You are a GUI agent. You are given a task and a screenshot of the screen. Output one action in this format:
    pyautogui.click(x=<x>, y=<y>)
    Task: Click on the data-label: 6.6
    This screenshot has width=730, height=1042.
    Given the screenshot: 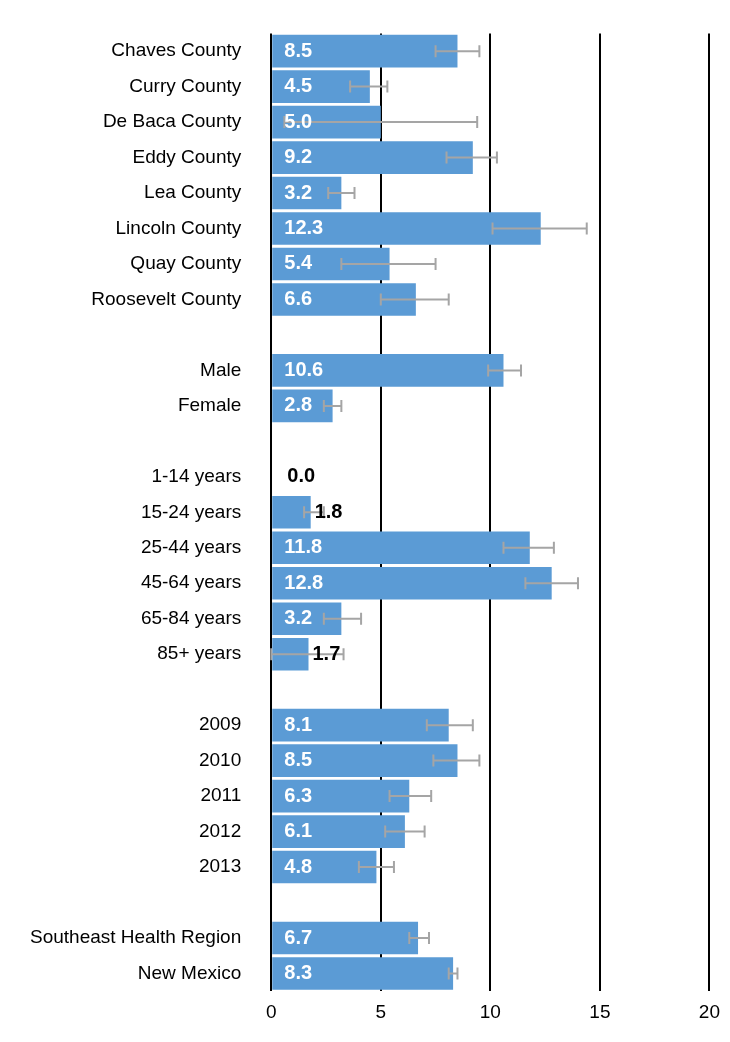 What is the action you would take?
    pyautogui.click(x=298, y=297)
    